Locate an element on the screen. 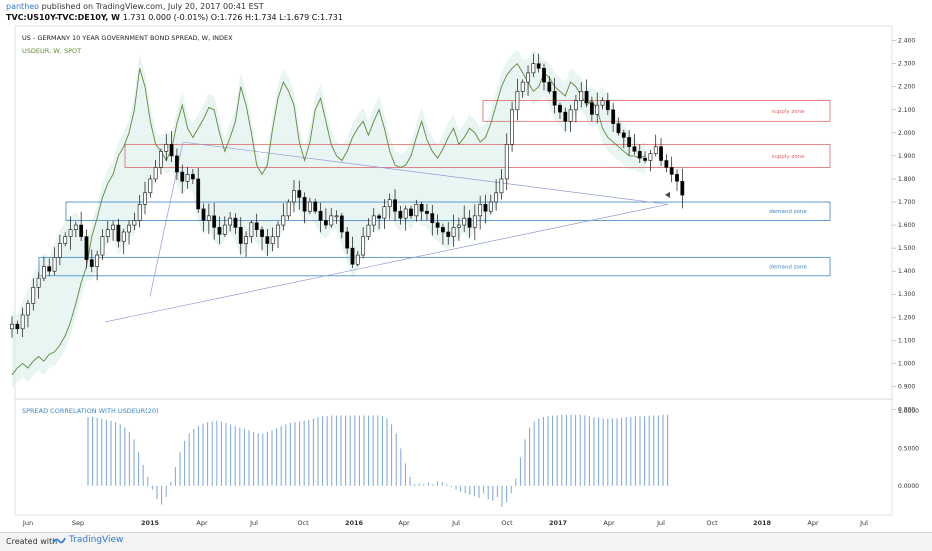 Image resolution: width=932 pixels, height=551 pixels. corr-y-tick-label: 0.0000 is located at coordinates (908, 486).